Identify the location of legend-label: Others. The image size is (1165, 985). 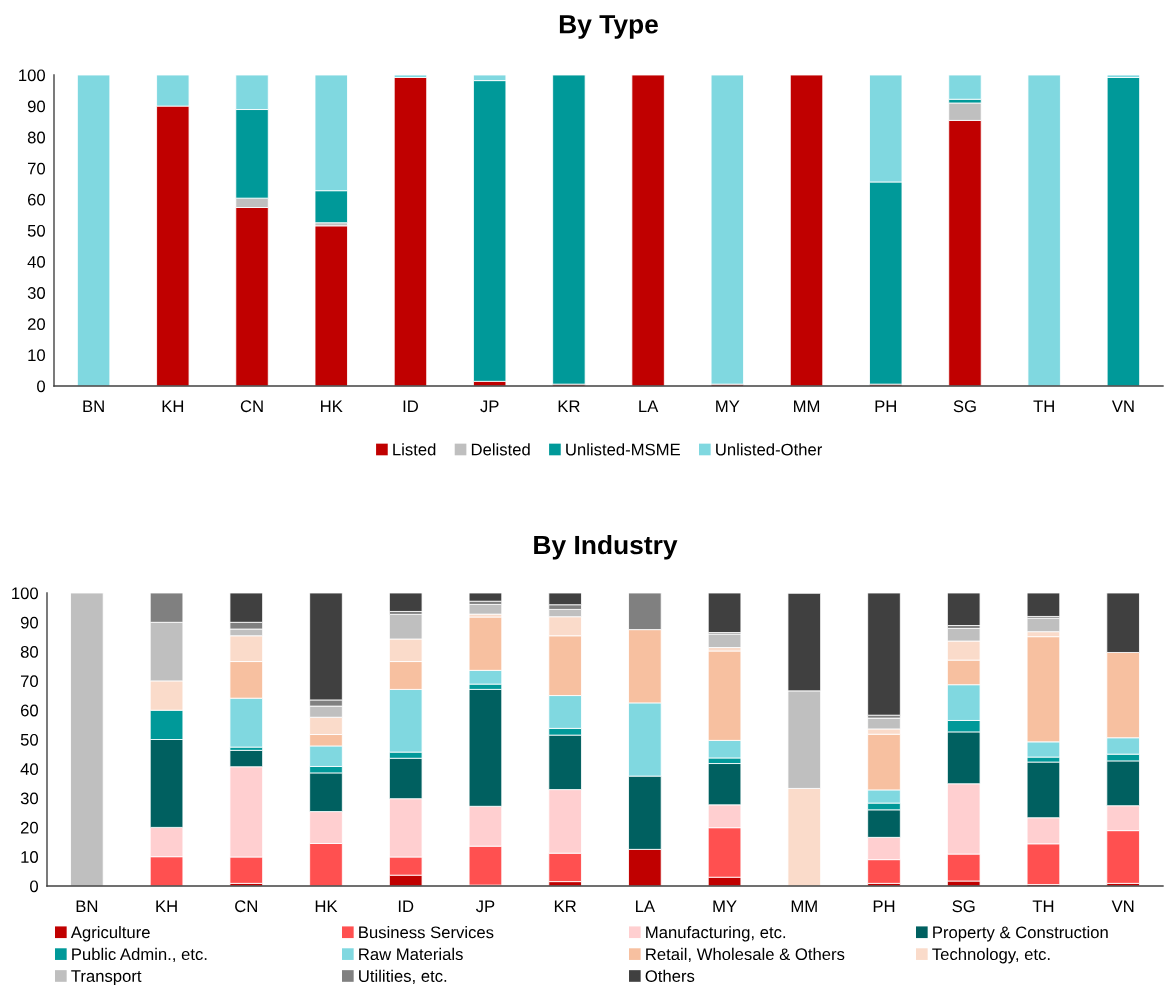
(670, 975).